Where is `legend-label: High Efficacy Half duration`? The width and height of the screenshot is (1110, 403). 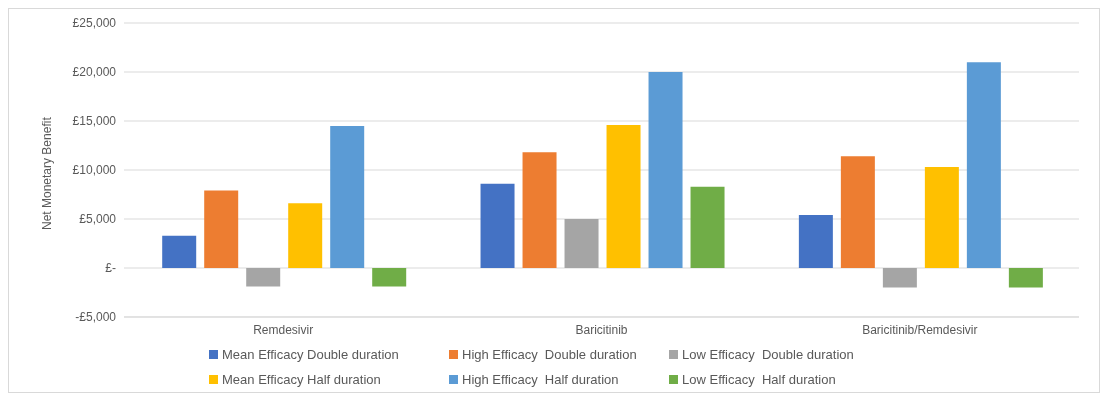
legend-label: High Efficacy Half duration is located at coordinates (540, 379).